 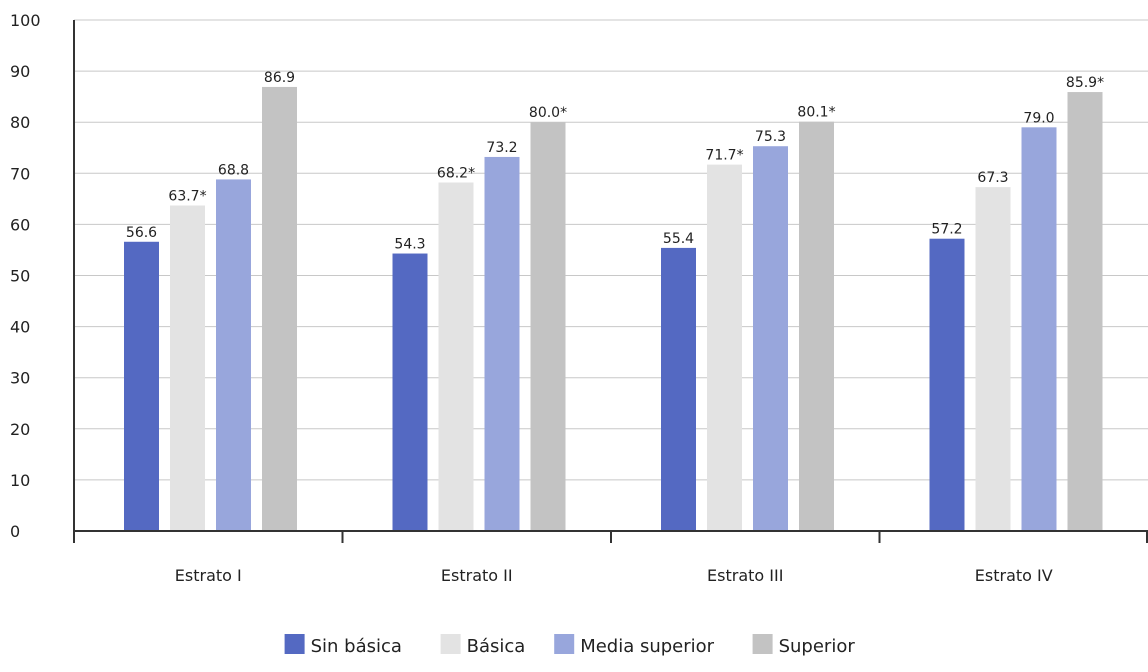 What do you see at coordinates (20, 378) in the screenshot?
I see `y-tick-label: 30` at bounding box center [20, 378].